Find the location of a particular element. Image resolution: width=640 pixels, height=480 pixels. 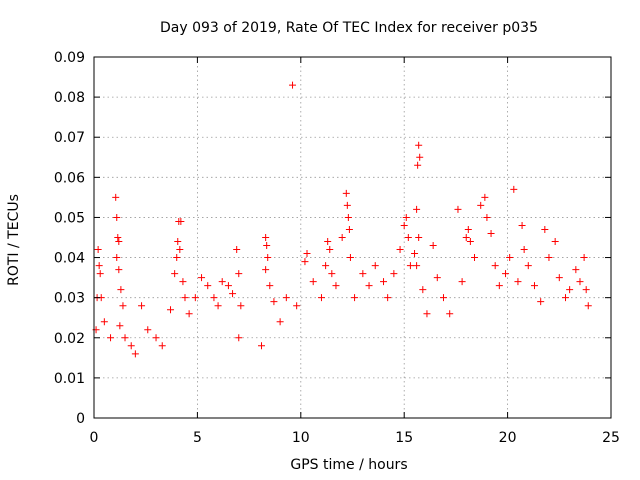

x-tick-label: 10 is located at coordinates (301, 438).